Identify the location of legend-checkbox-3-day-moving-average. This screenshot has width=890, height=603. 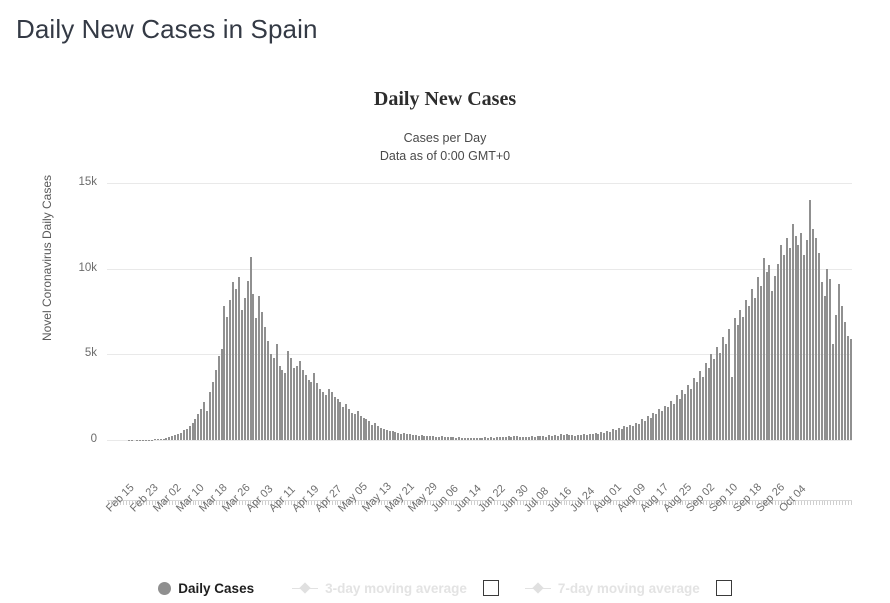
(491, 588).